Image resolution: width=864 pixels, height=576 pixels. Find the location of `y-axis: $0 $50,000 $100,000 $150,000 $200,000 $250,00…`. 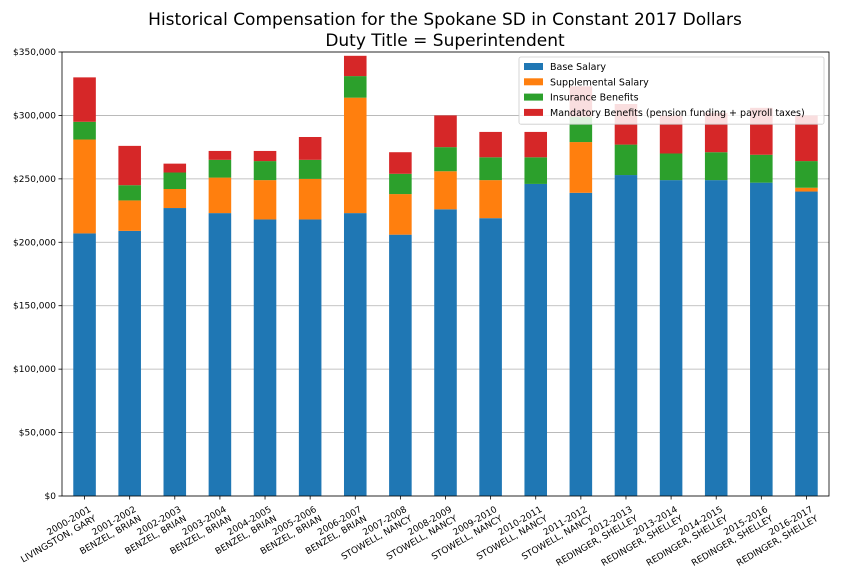

y-axis: $0 $50,000 $100,000 $150,000 $200,000 $250,00… is located at coordinates (37, 275).